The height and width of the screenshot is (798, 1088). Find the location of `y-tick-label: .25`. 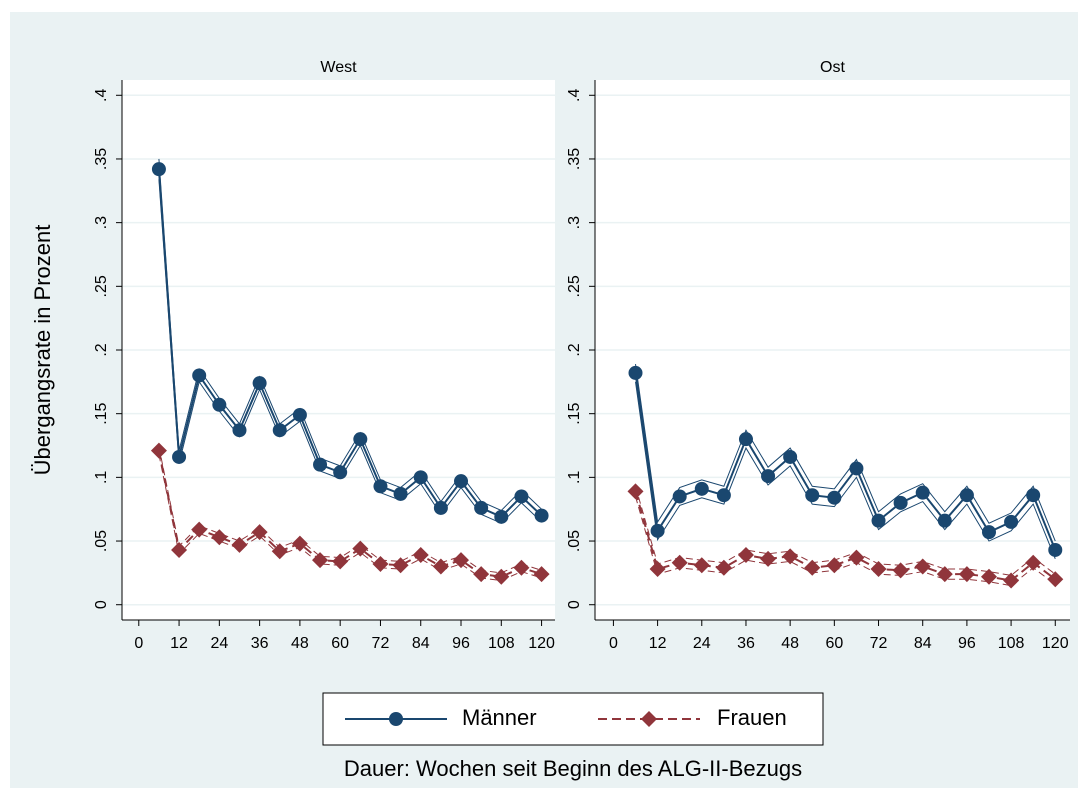

y-tick-label: .25 is located at coordinates (101, 286).